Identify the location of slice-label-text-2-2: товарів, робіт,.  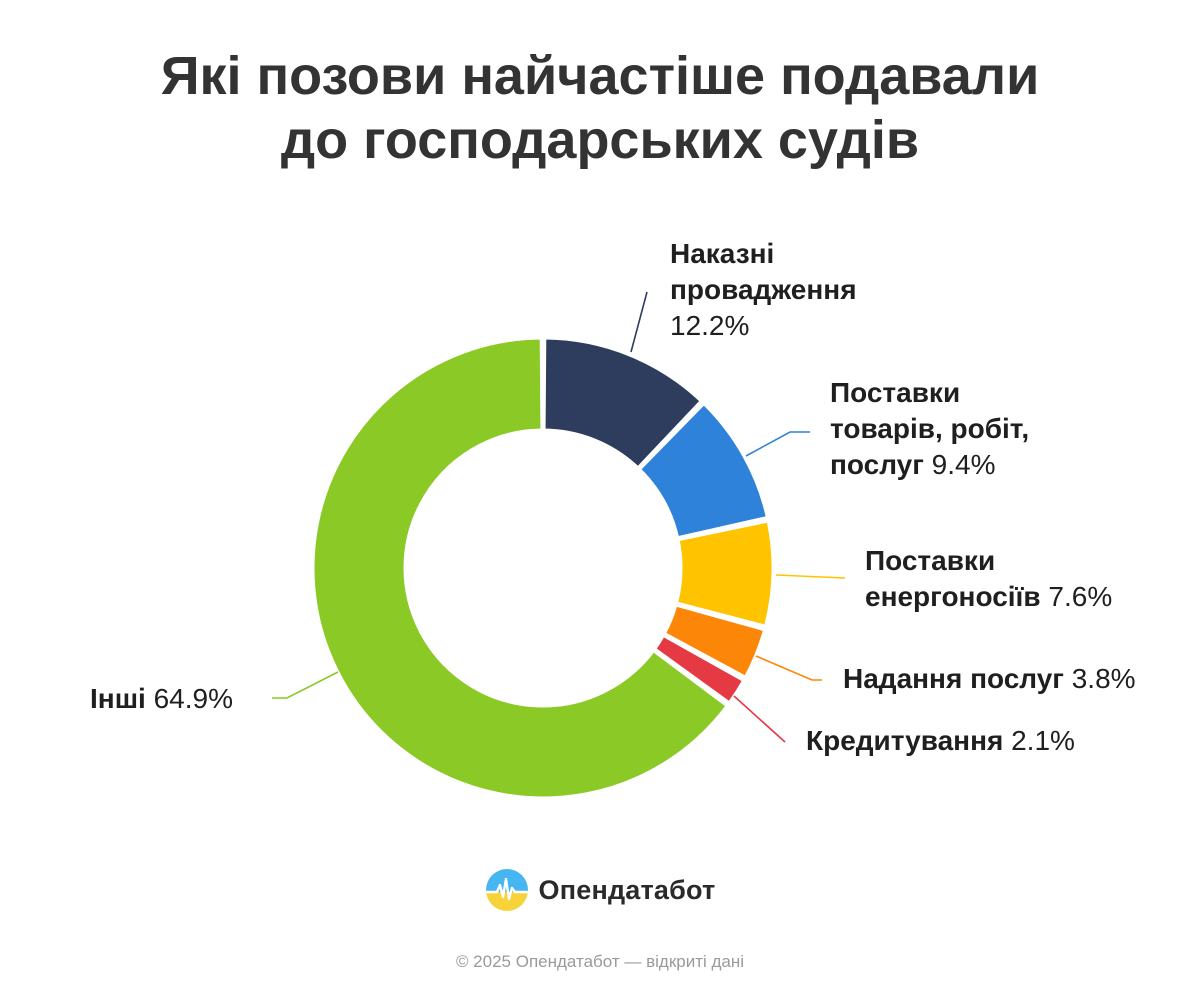
(929, 428).